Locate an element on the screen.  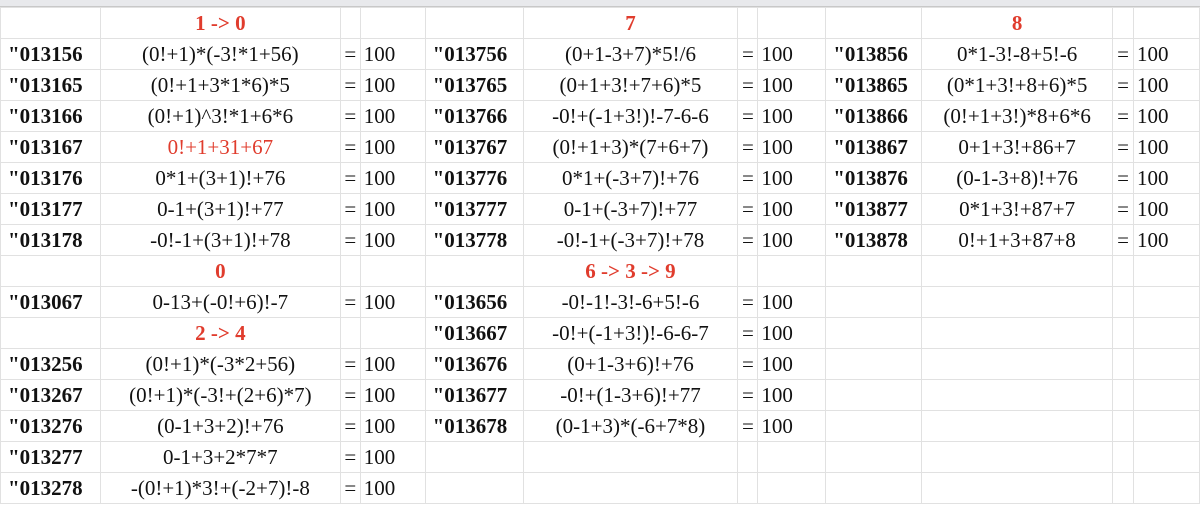
expression-cell: (0-1-3+8)!+76 is located at coordinates (1017, 178).